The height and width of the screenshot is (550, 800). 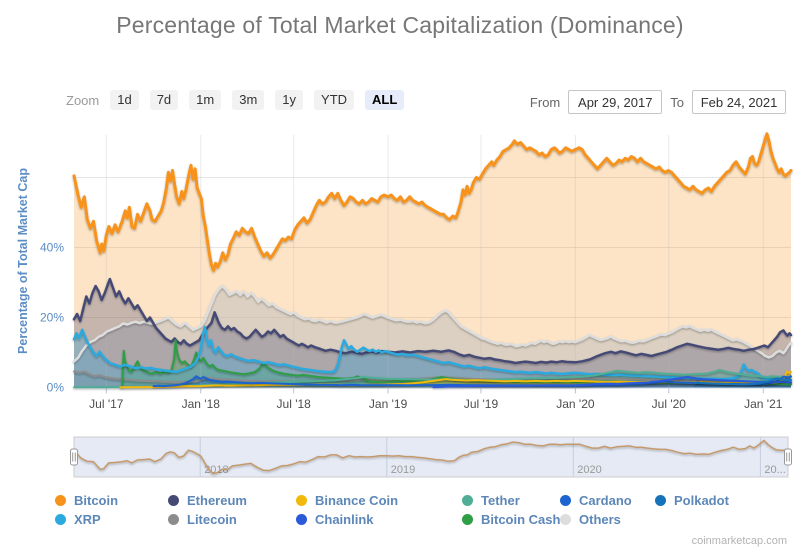 What do you see at coordinates (432, 323) in the screenshot?
I see `series-line-others` at bounding box center [432, 323].